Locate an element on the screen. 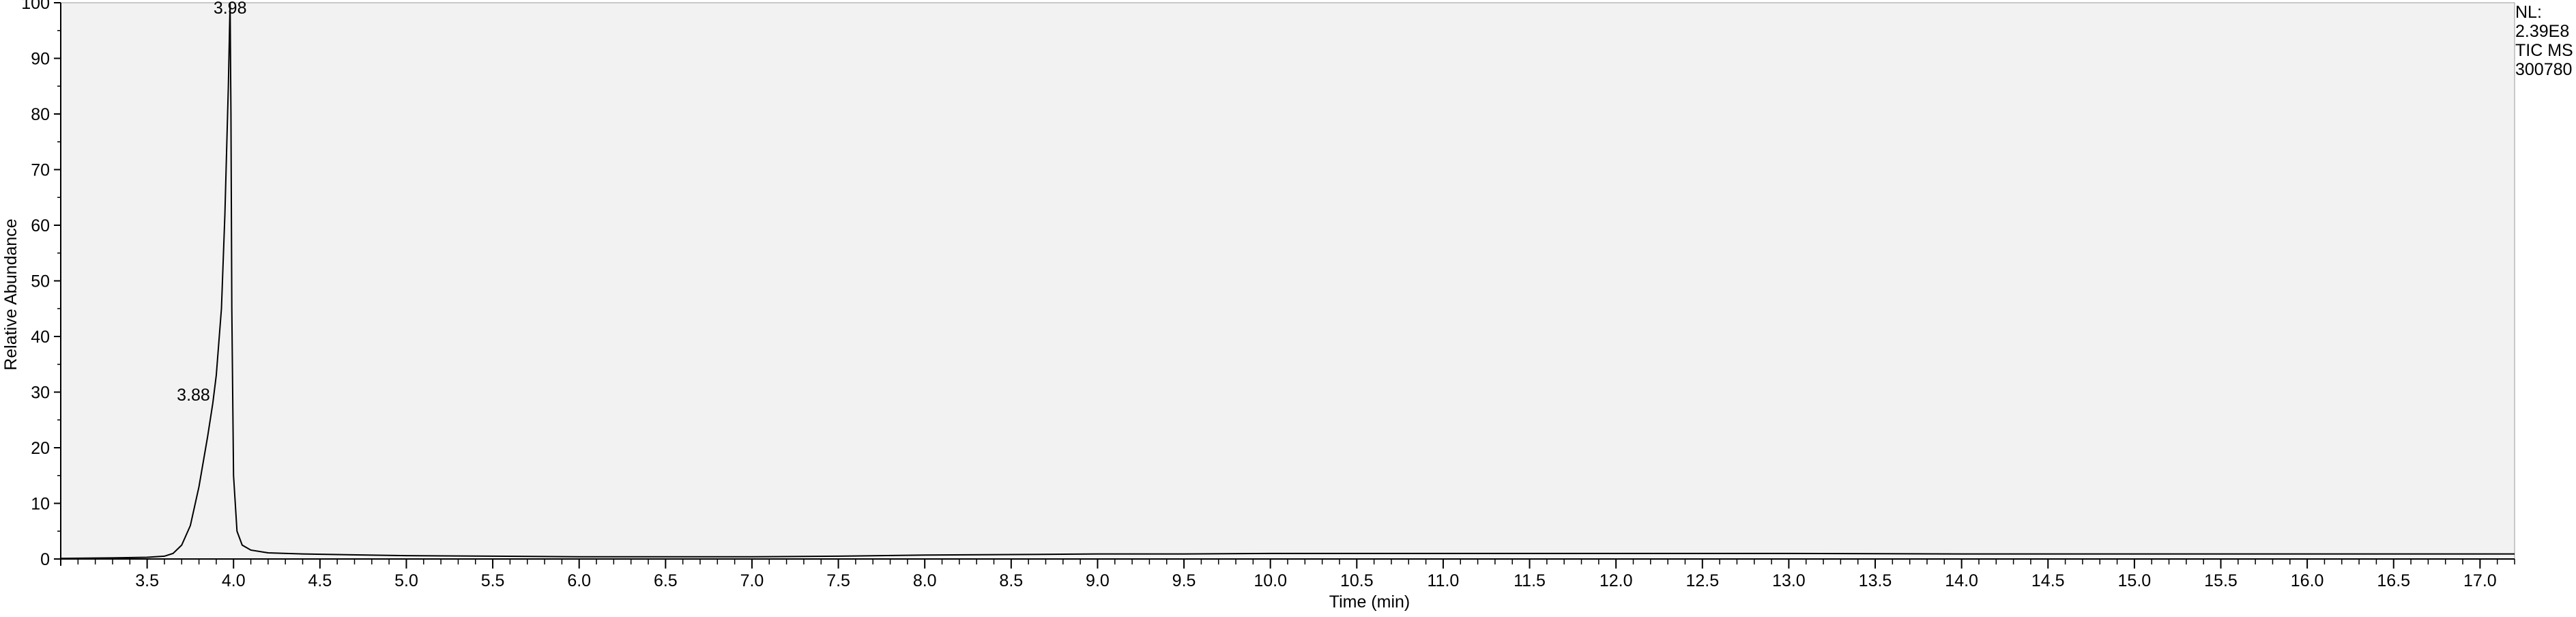 The width and height of the screenshot is (2576, 617). y-axis-title: Relative Abundance is located at coordinates (10, 294).